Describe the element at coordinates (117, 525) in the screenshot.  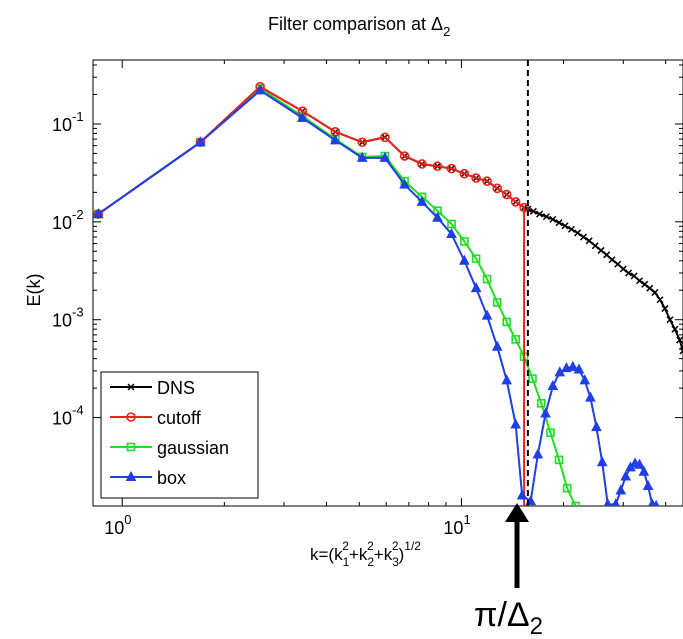
I see `x-tick-label-0: 10⁰` at that location.